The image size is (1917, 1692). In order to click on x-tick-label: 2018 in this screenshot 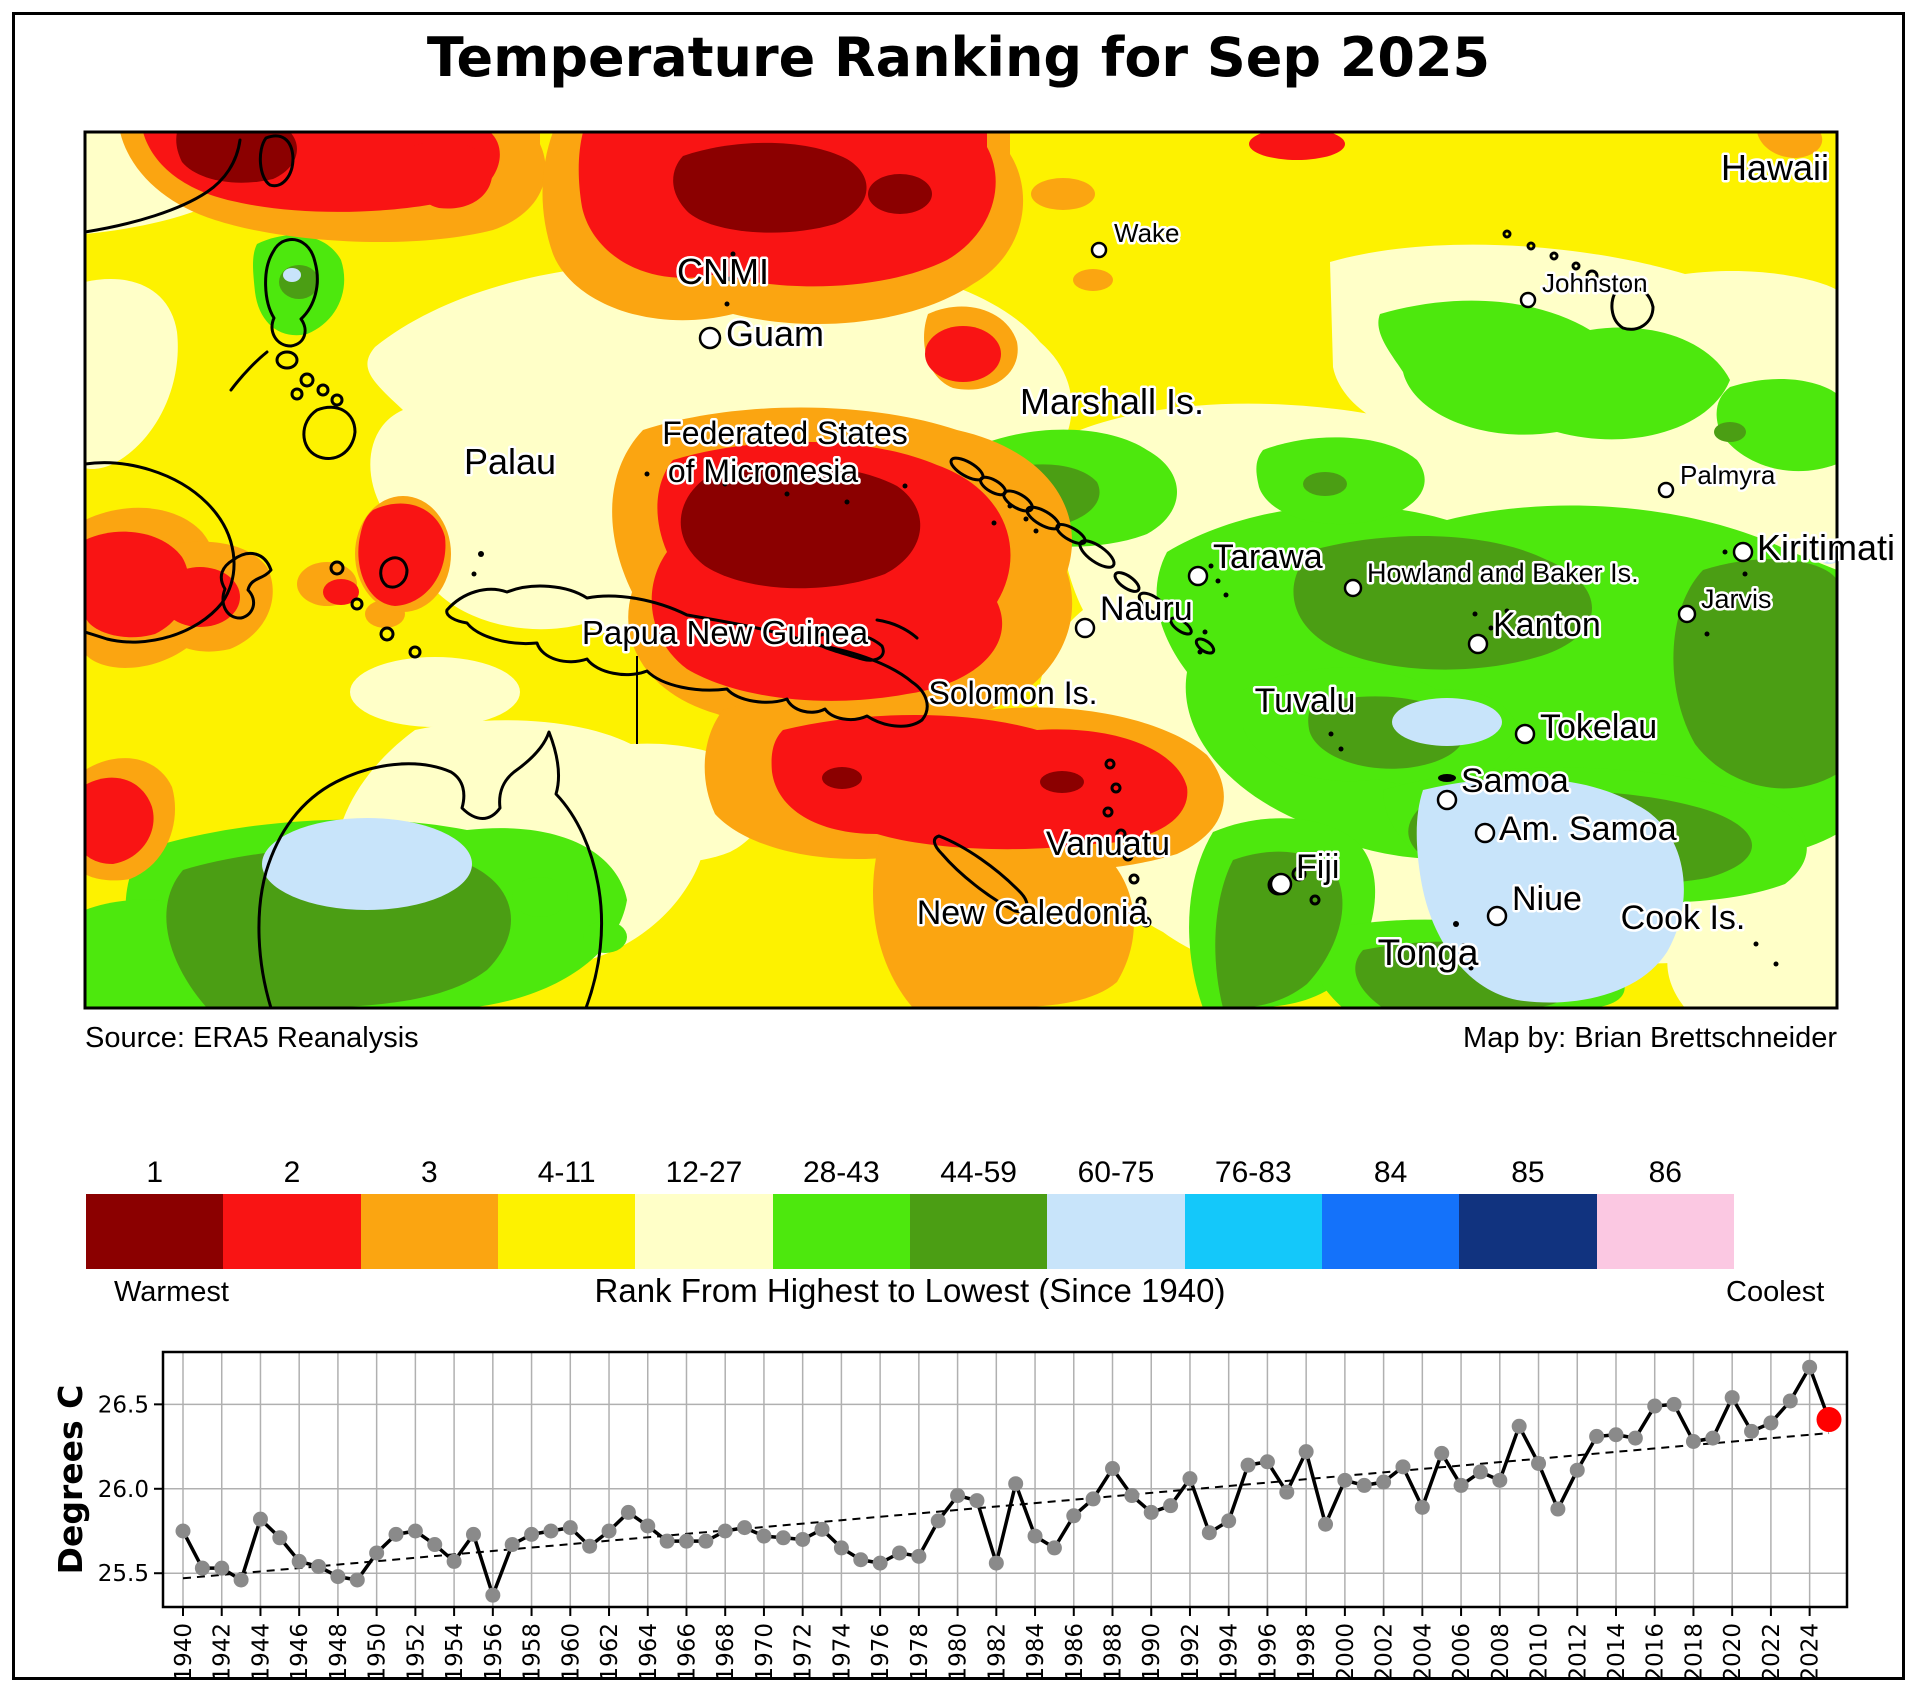, I will do `click(1694, 1652)`.